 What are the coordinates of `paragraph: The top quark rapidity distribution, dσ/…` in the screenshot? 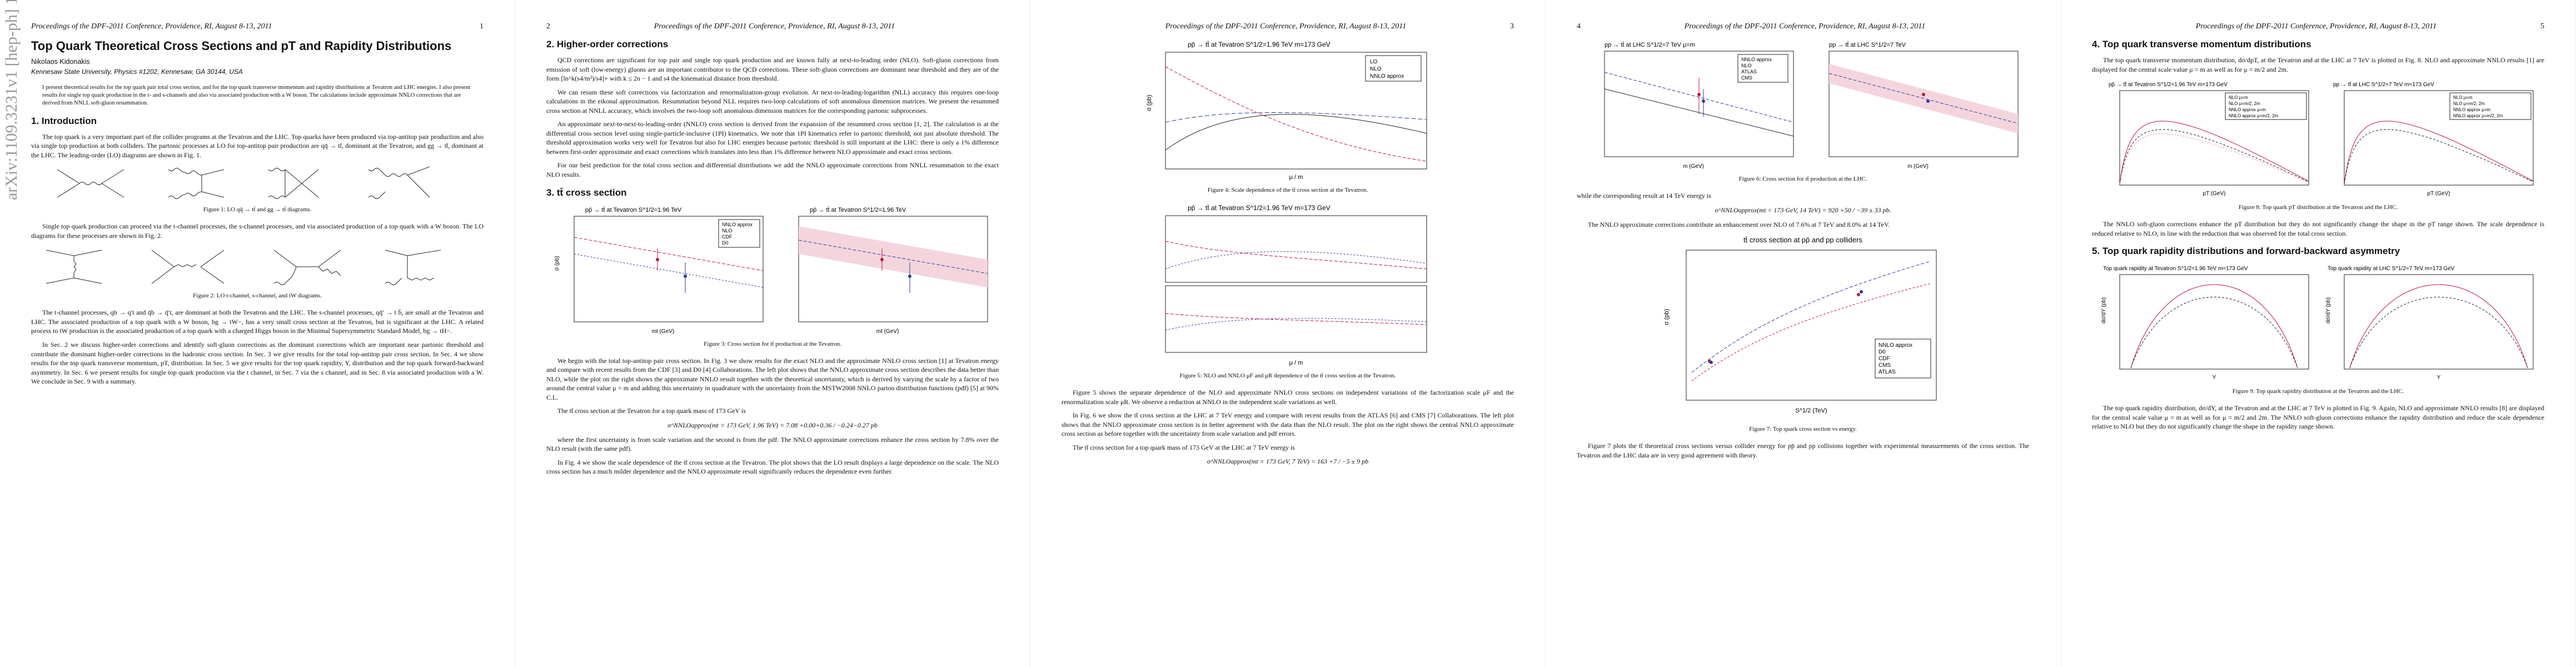 It's located at (2318, 417).